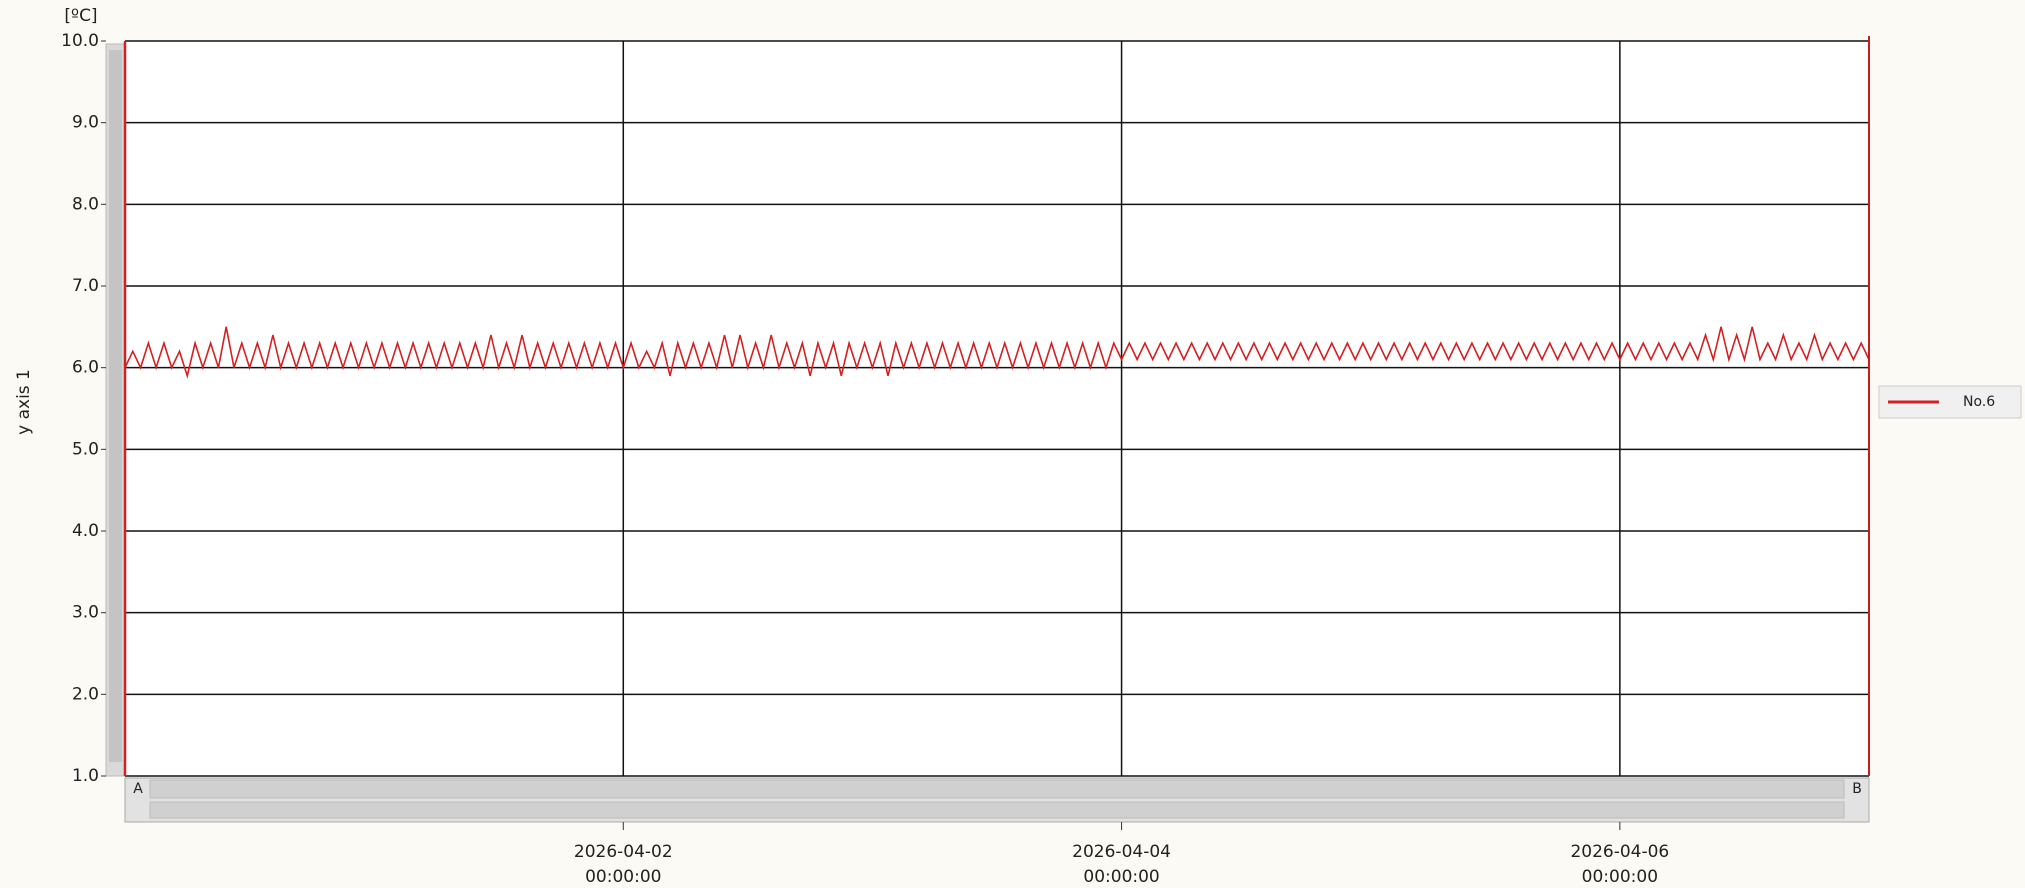  What do you see at coordinates (80, 41) in the screenshot?
I see `y-tick-label: 10.0` at bounding box center [80, 41].